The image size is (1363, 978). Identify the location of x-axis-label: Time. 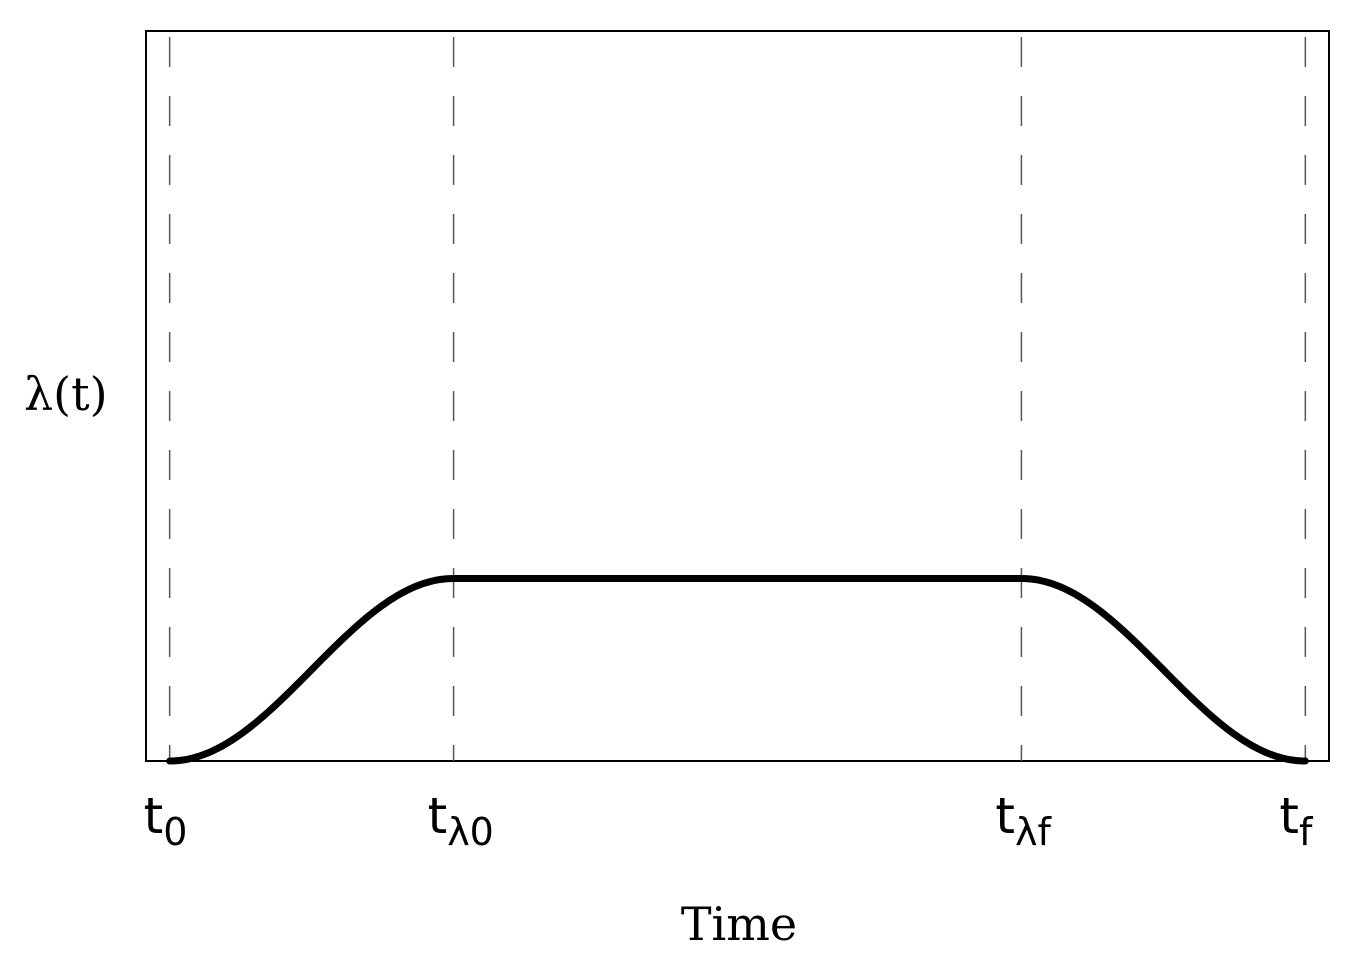
(739, 924).